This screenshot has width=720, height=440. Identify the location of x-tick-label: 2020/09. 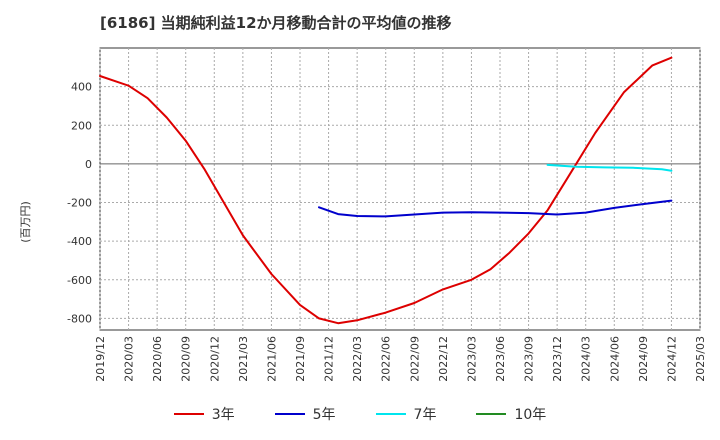
(186, 359).